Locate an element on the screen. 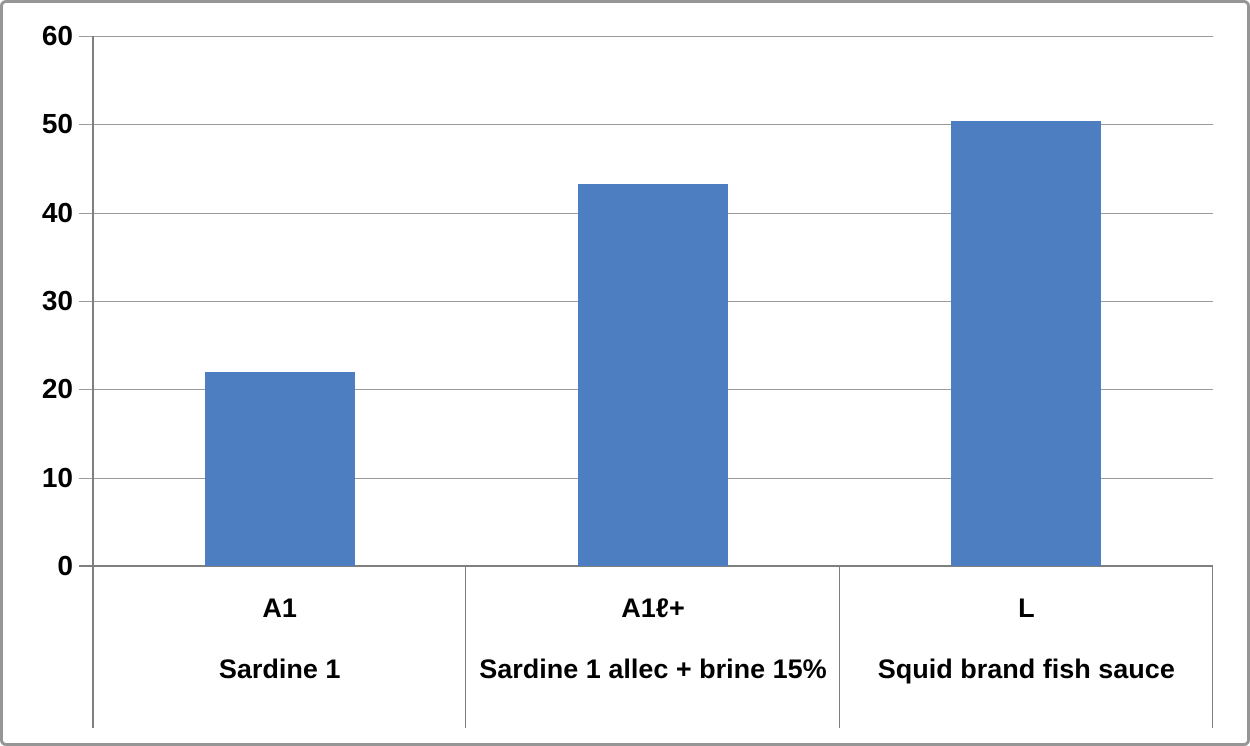  category-code-label: A1 is located at coordinates (279, 608).